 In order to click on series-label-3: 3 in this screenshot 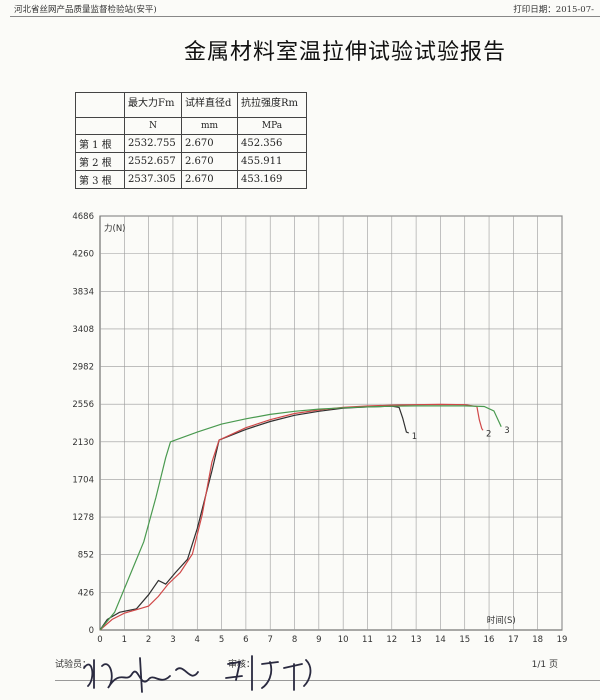, I will do `click(506, 431)`.